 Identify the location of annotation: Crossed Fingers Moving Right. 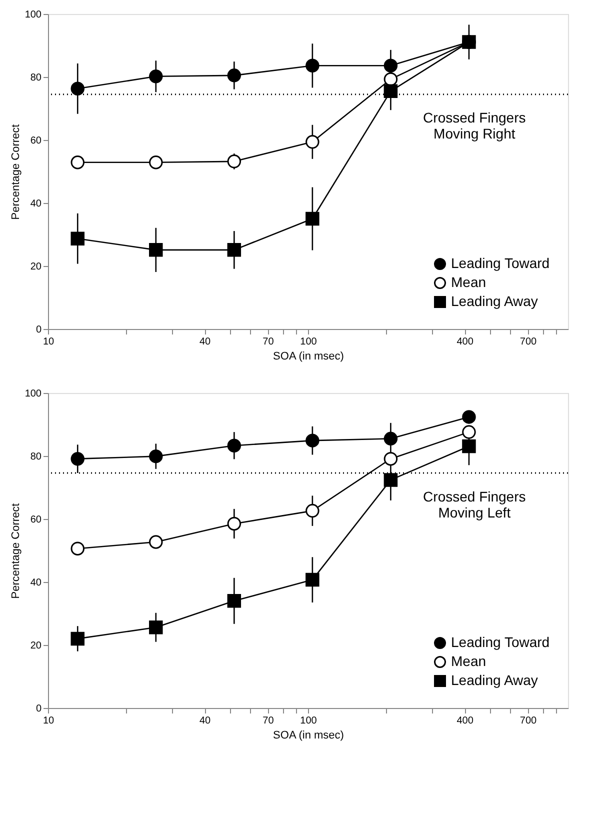
(474, 126).